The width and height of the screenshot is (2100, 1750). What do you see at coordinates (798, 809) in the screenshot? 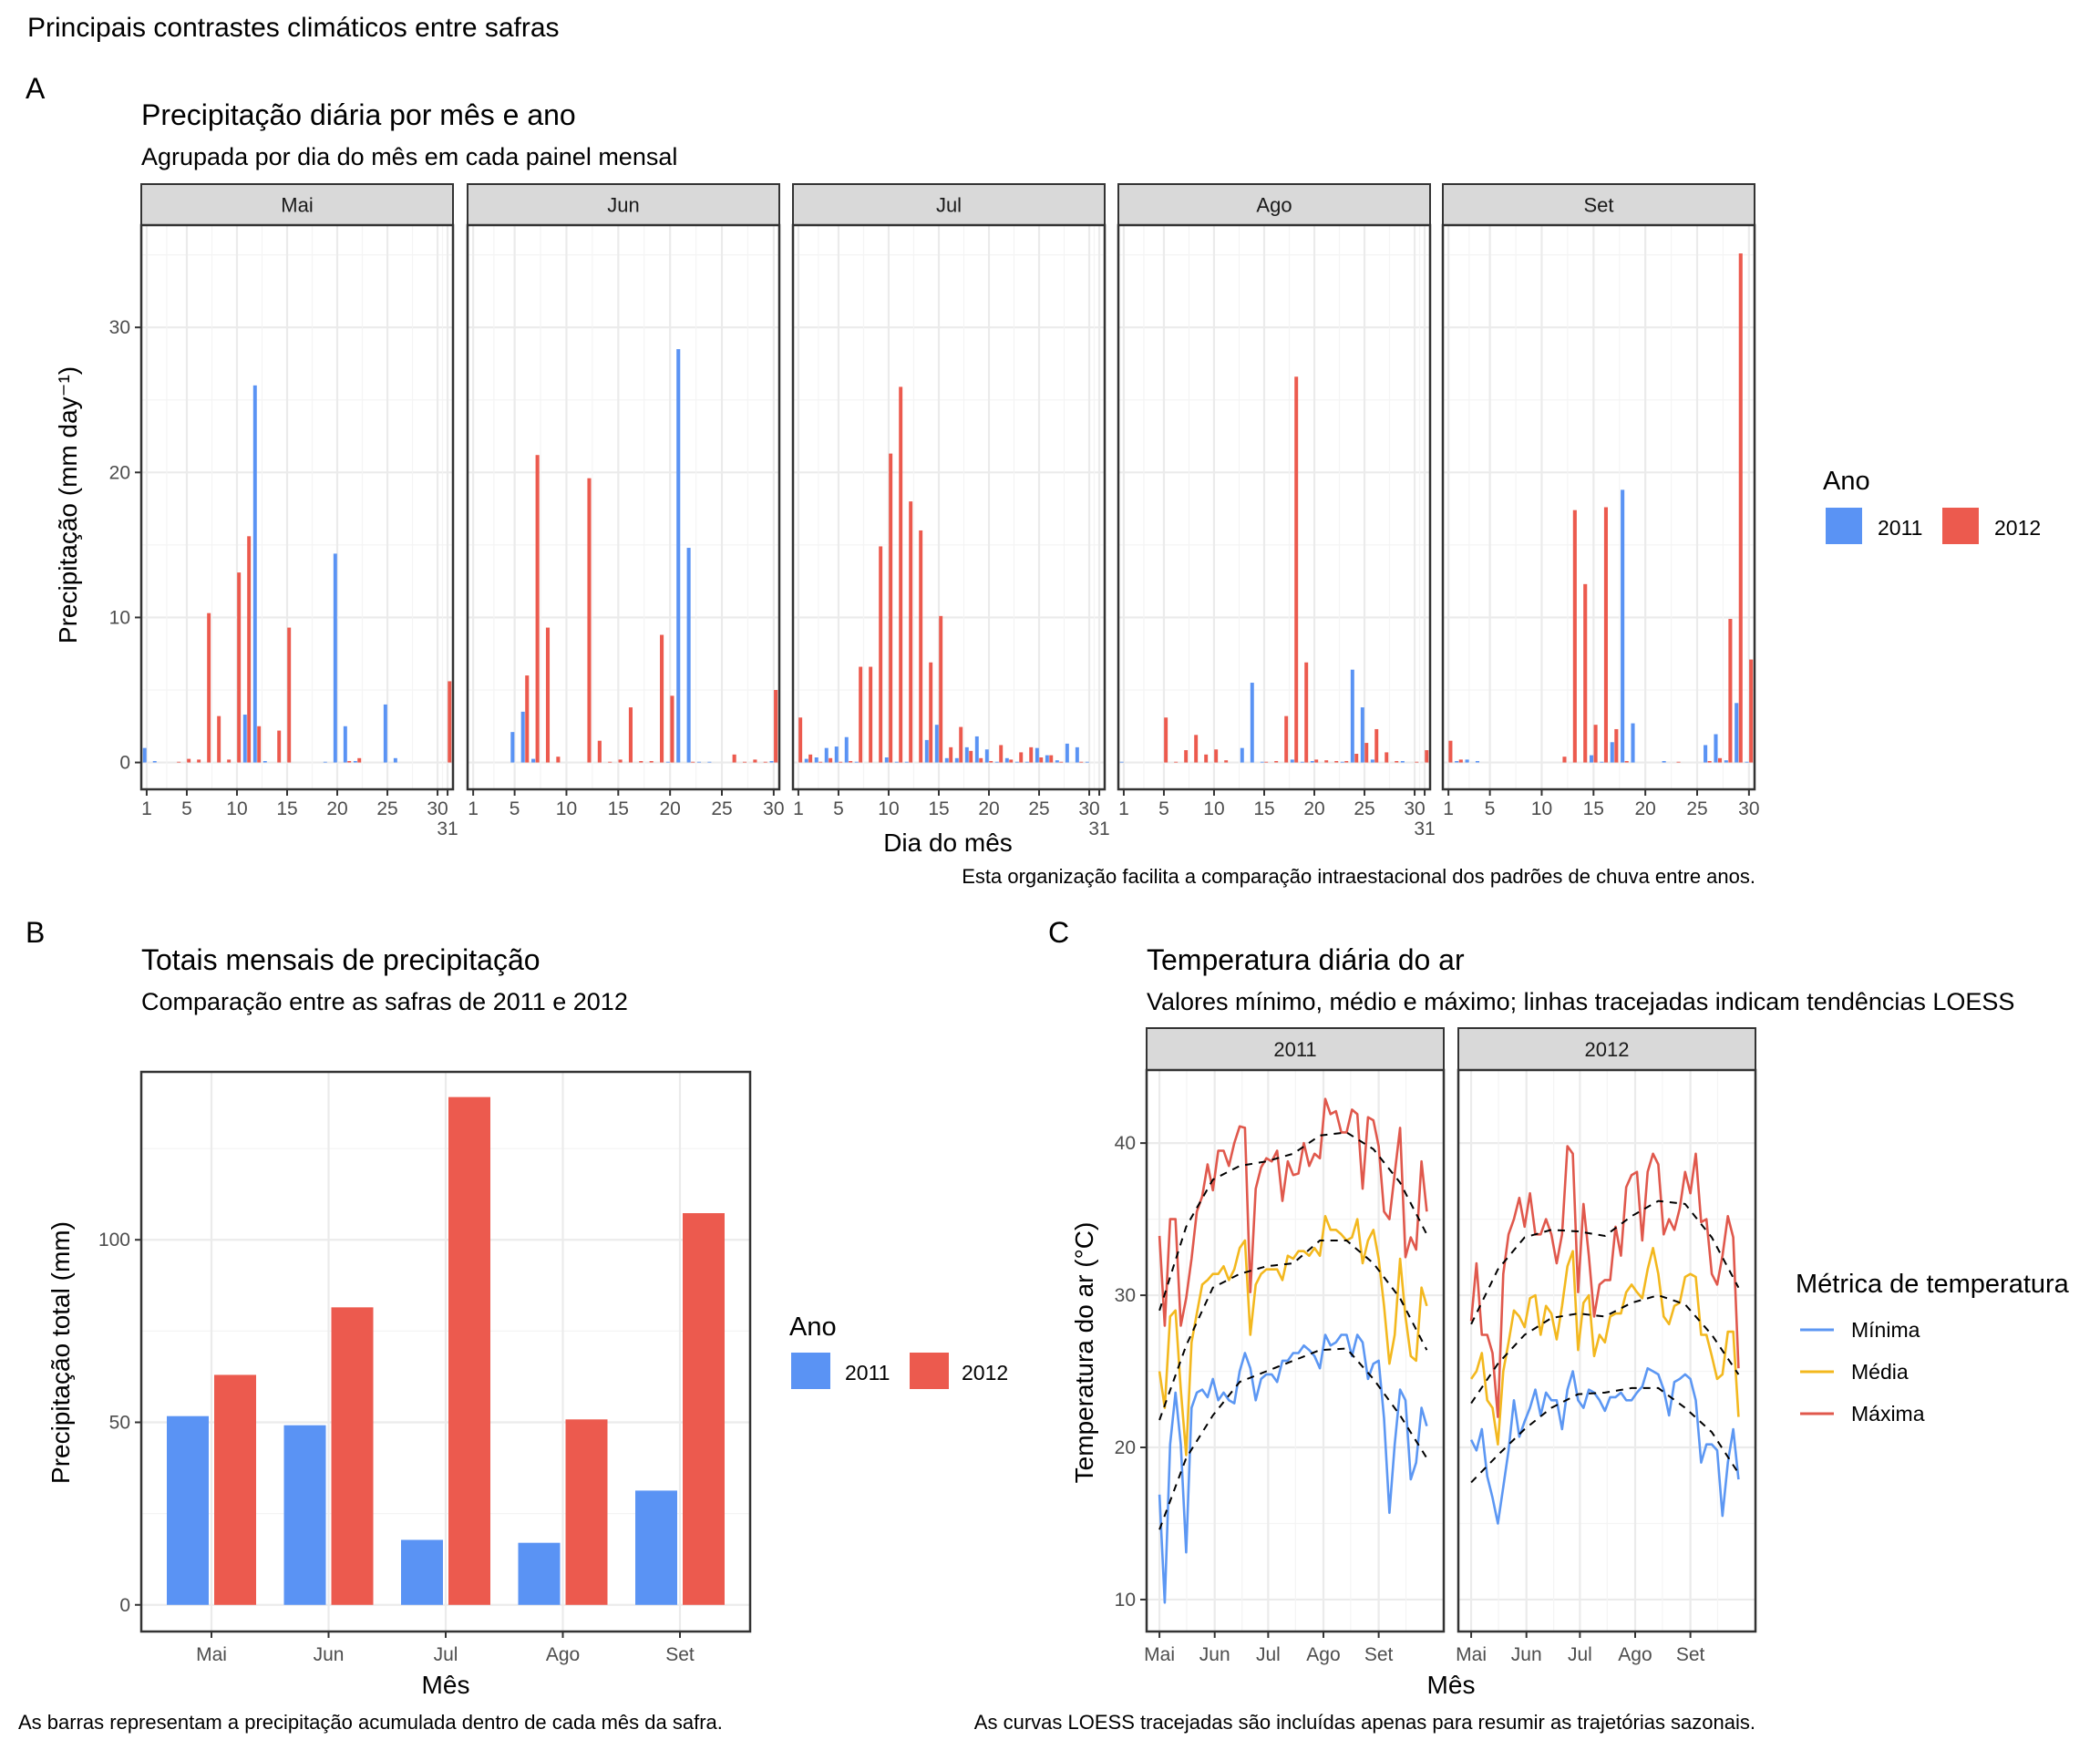
I see `x-tick-label: 1` at bounding box center [798, 809].